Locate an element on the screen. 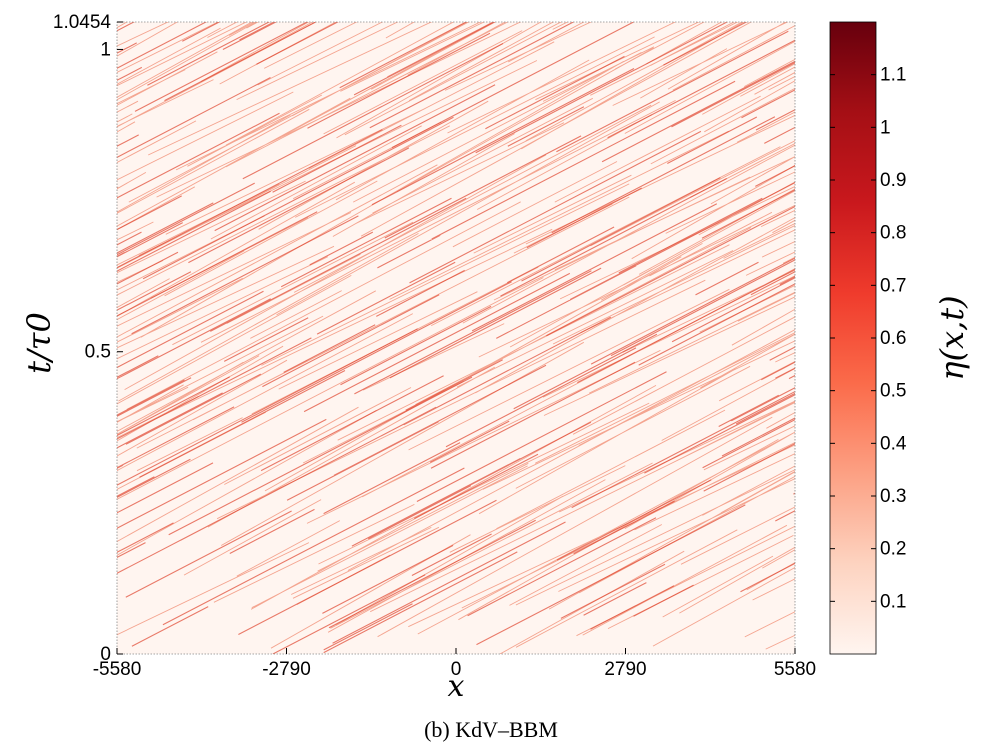  colorbar-tick-label: 0.1 is located at coordinates (893, 601).